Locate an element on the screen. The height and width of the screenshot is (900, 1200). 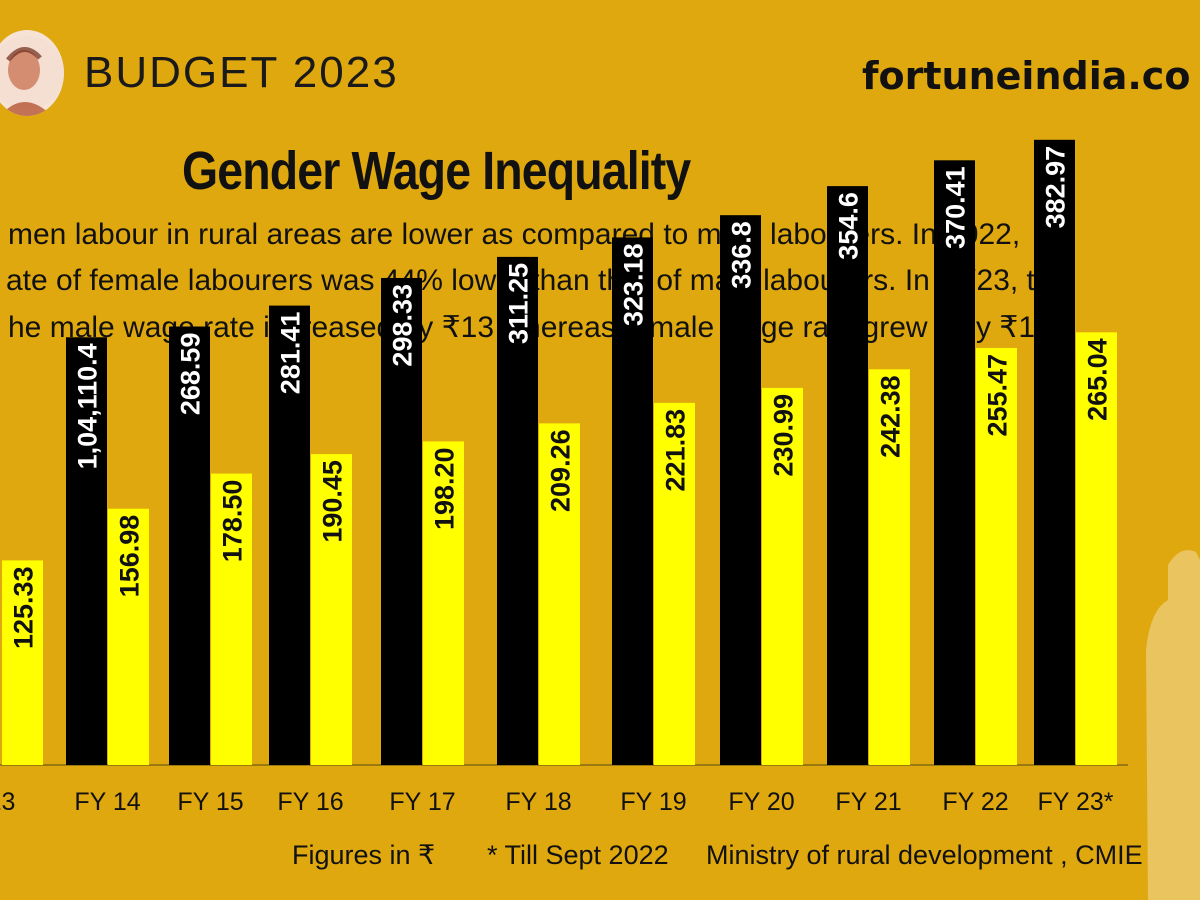
x-tick-label-0: 13 is located at coordinates (7, 802).